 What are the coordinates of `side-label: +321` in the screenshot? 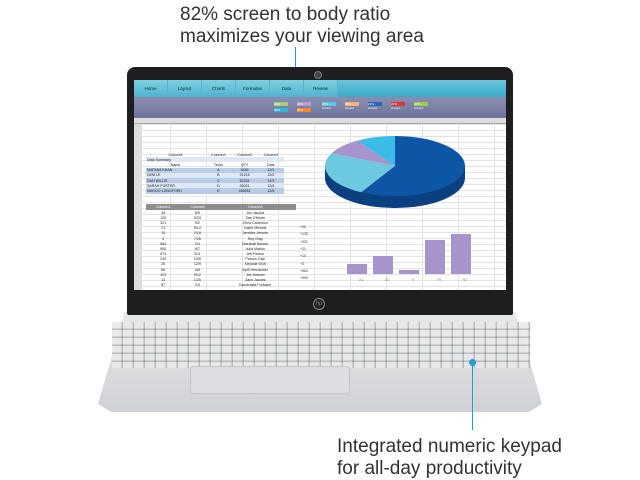 It's located at (304, 241).